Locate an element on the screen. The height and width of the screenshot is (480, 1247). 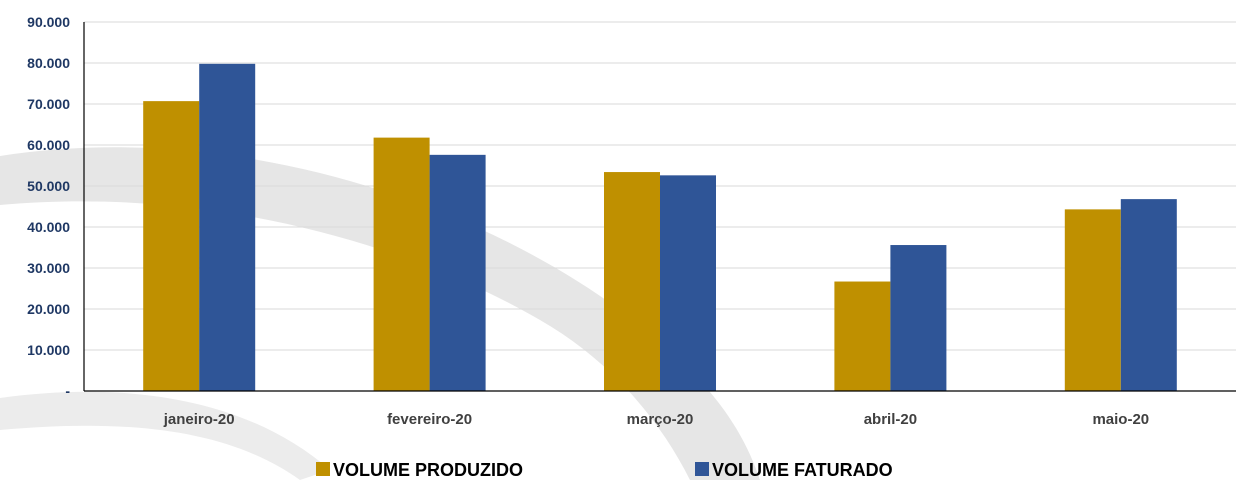
x-category-label: janeiro-20 is located at coordinates (199, 419).